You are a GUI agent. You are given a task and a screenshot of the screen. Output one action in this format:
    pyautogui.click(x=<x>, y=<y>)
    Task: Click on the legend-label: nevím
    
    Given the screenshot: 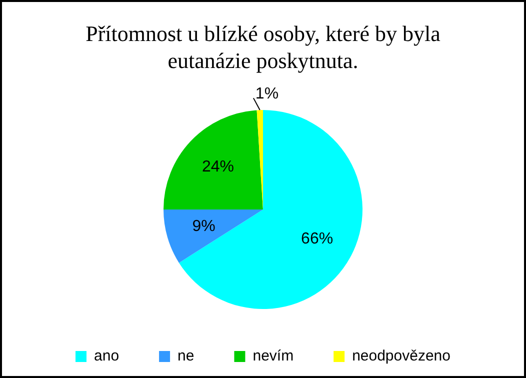 What is the action you would take?
    pyautogui.click(x=273, y=356)
    